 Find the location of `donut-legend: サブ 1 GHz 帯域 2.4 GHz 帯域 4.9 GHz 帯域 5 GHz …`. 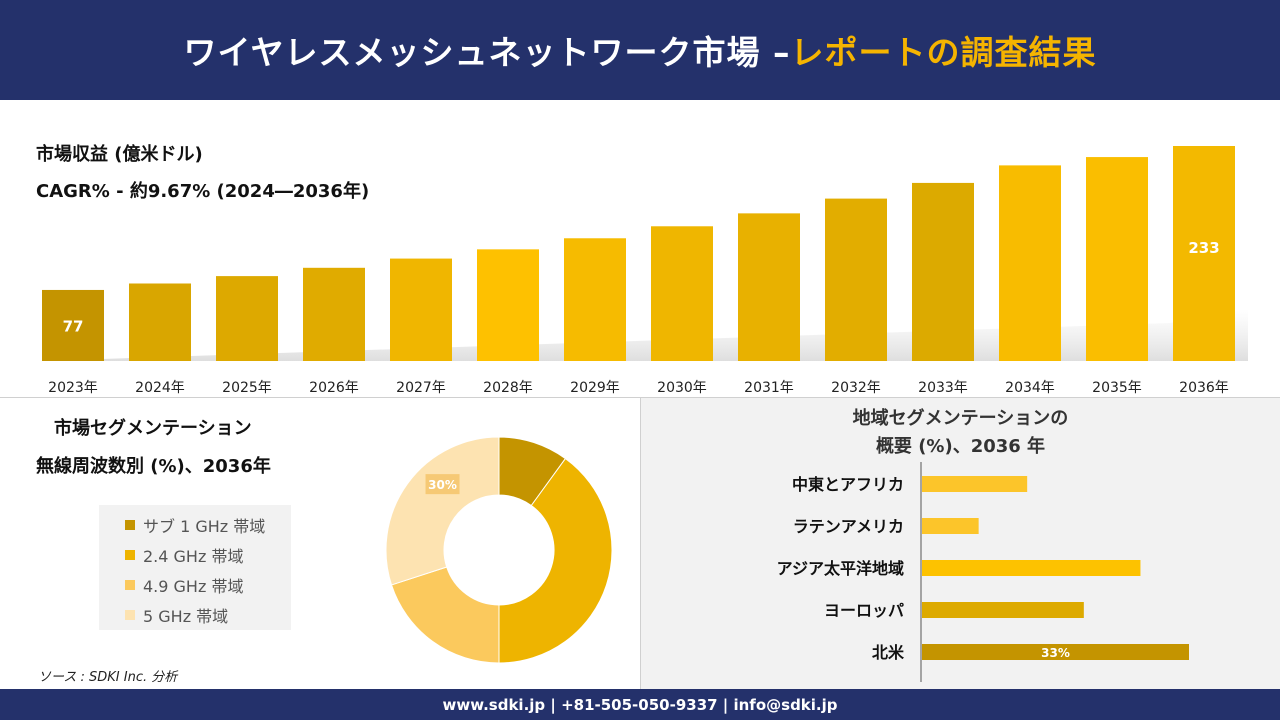

donut-legend: サブ 1 GHz 帯域 2.4 GHz 帯域 4.9 GHz 帯域 5 GHz … is located at coordinates (195, 567).